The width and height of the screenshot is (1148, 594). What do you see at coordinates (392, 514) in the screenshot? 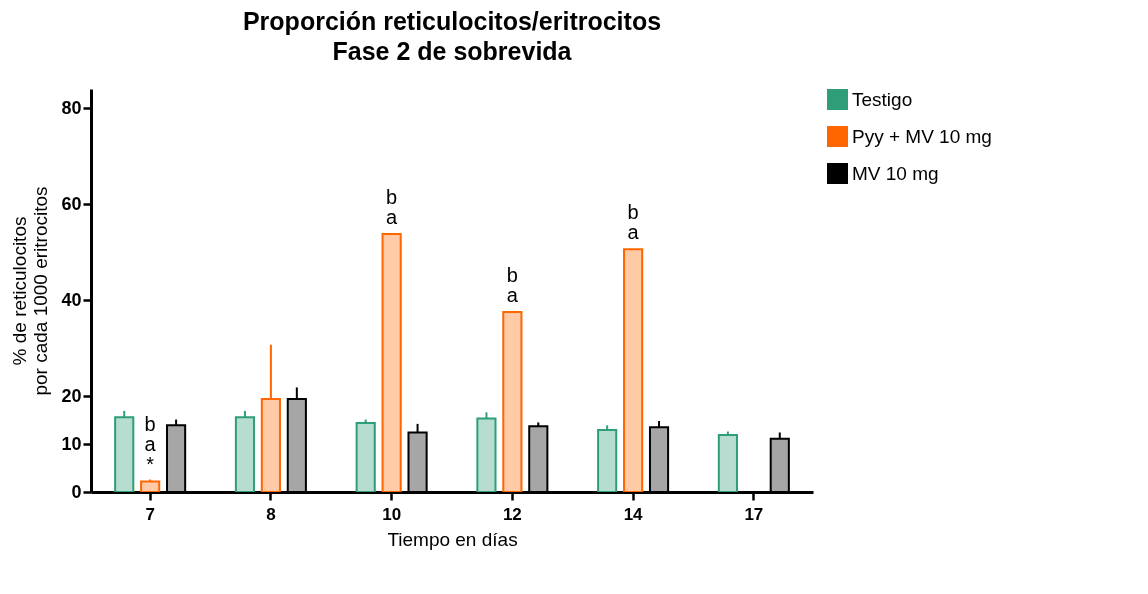
I see `x-tick-label: 10` at bounding box center [392, 514].